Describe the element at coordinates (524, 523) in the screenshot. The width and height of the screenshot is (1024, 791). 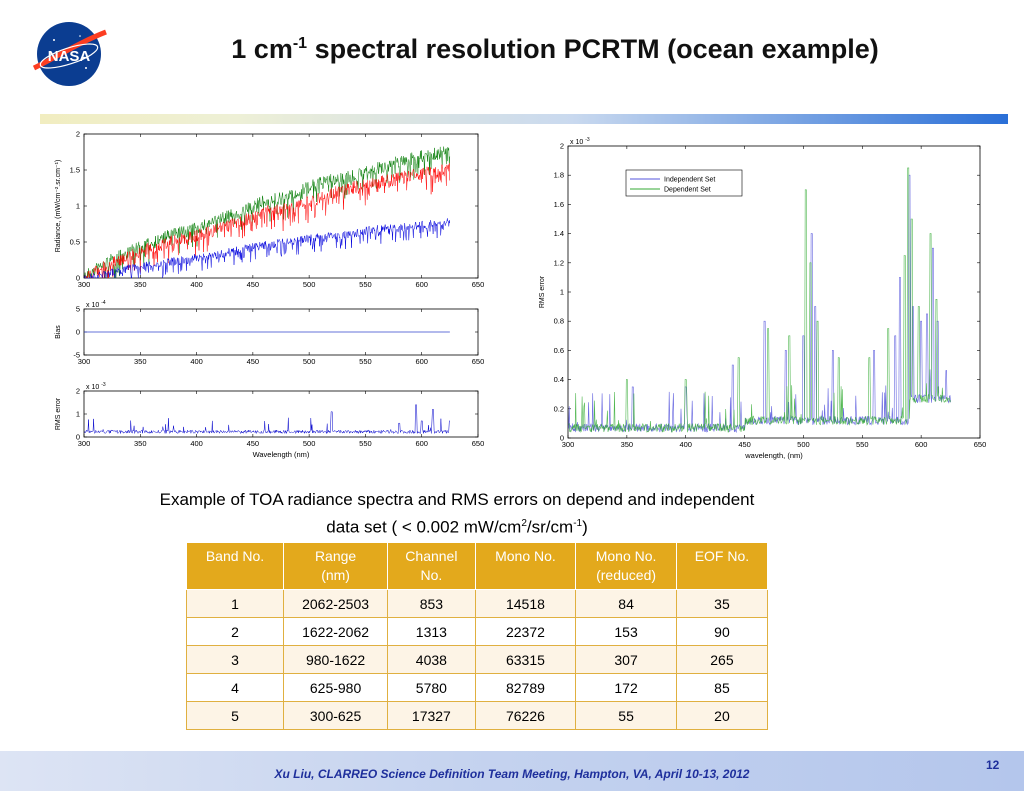
I see `caption-sup-1: 2` at that location.